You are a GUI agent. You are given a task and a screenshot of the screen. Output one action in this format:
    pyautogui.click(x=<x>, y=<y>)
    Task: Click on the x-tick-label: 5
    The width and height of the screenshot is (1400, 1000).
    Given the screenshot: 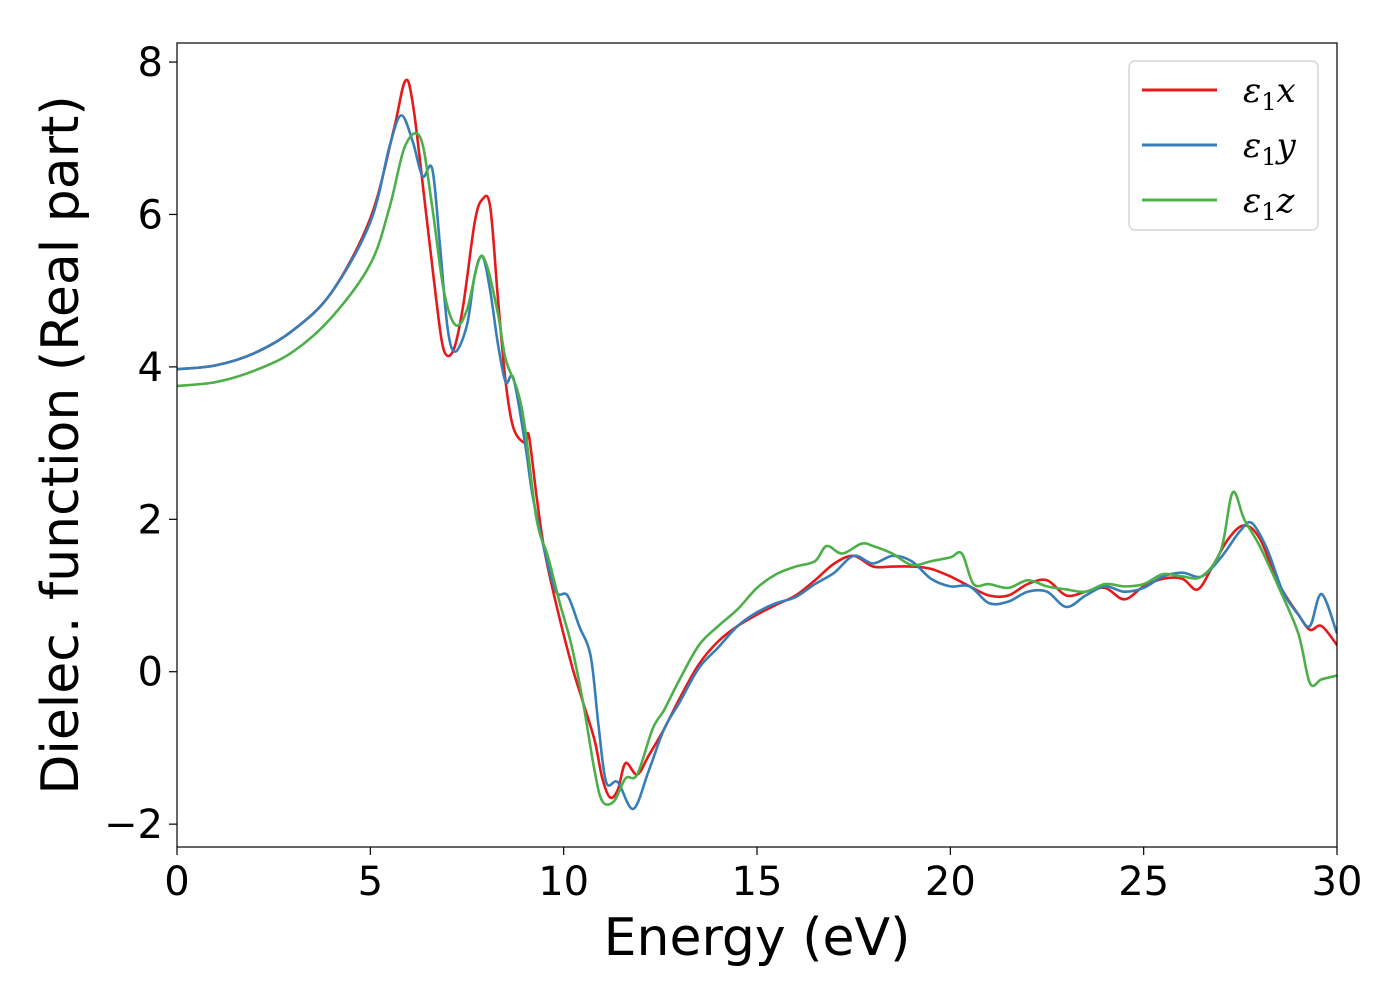 What is the action you would take?
    pyautogui.click(x=370, y=882)
    